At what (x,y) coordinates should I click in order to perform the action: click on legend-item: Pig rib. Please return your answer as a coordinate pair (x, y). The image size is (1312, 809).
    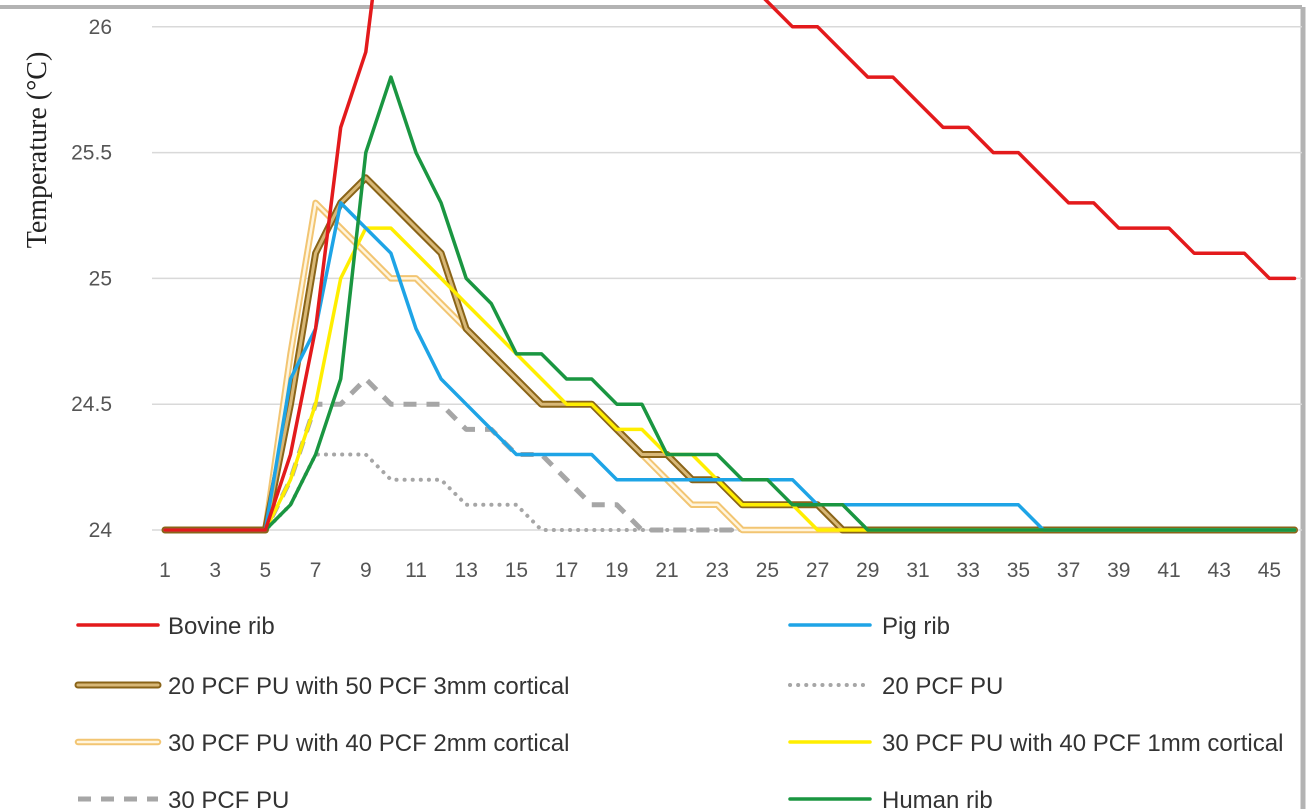
    Looking at the image, I should click on (869, 626).